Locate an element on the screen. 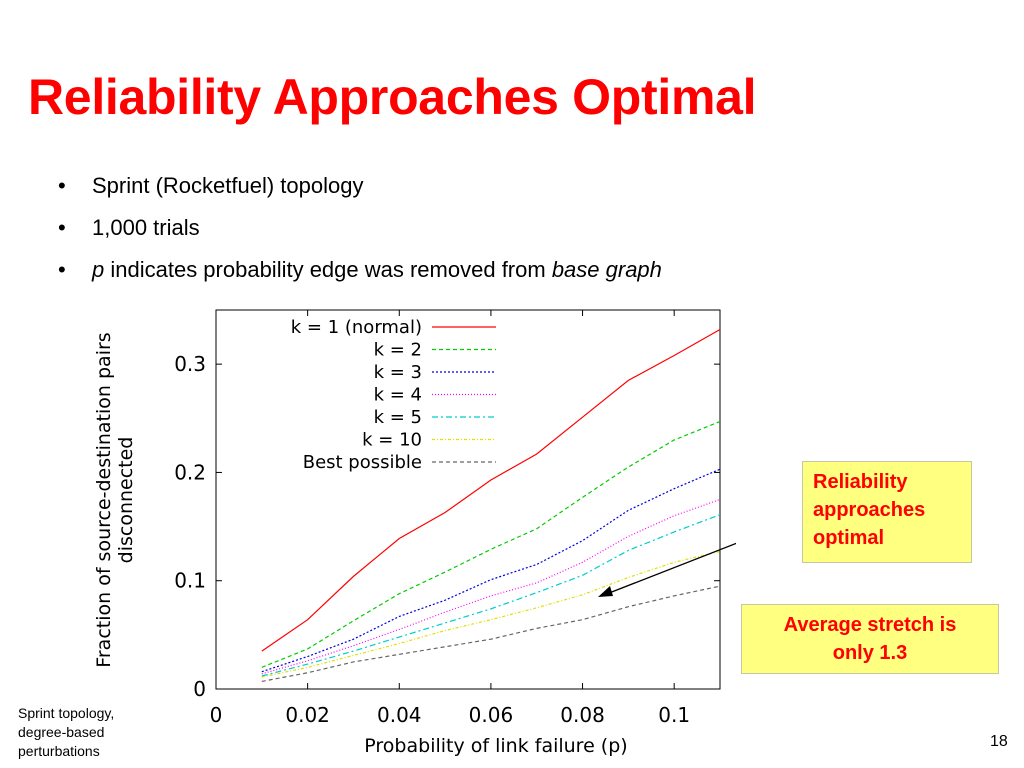 Image resolution: width=1024 pixels, height=768 pixels. bullet-text: base graph is located at coordinates (606, 269).